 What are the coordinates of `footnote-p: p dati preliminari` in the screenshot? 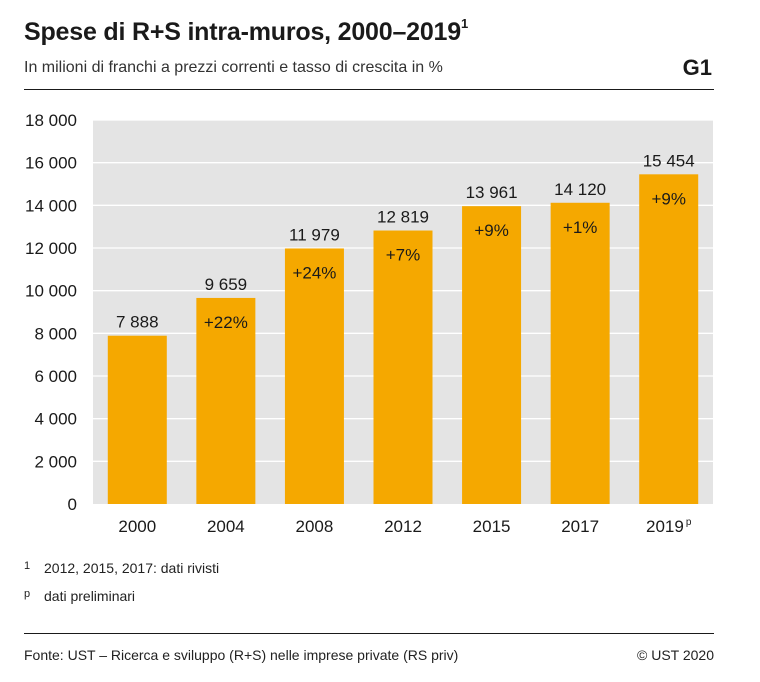 It's located at (79, 596).